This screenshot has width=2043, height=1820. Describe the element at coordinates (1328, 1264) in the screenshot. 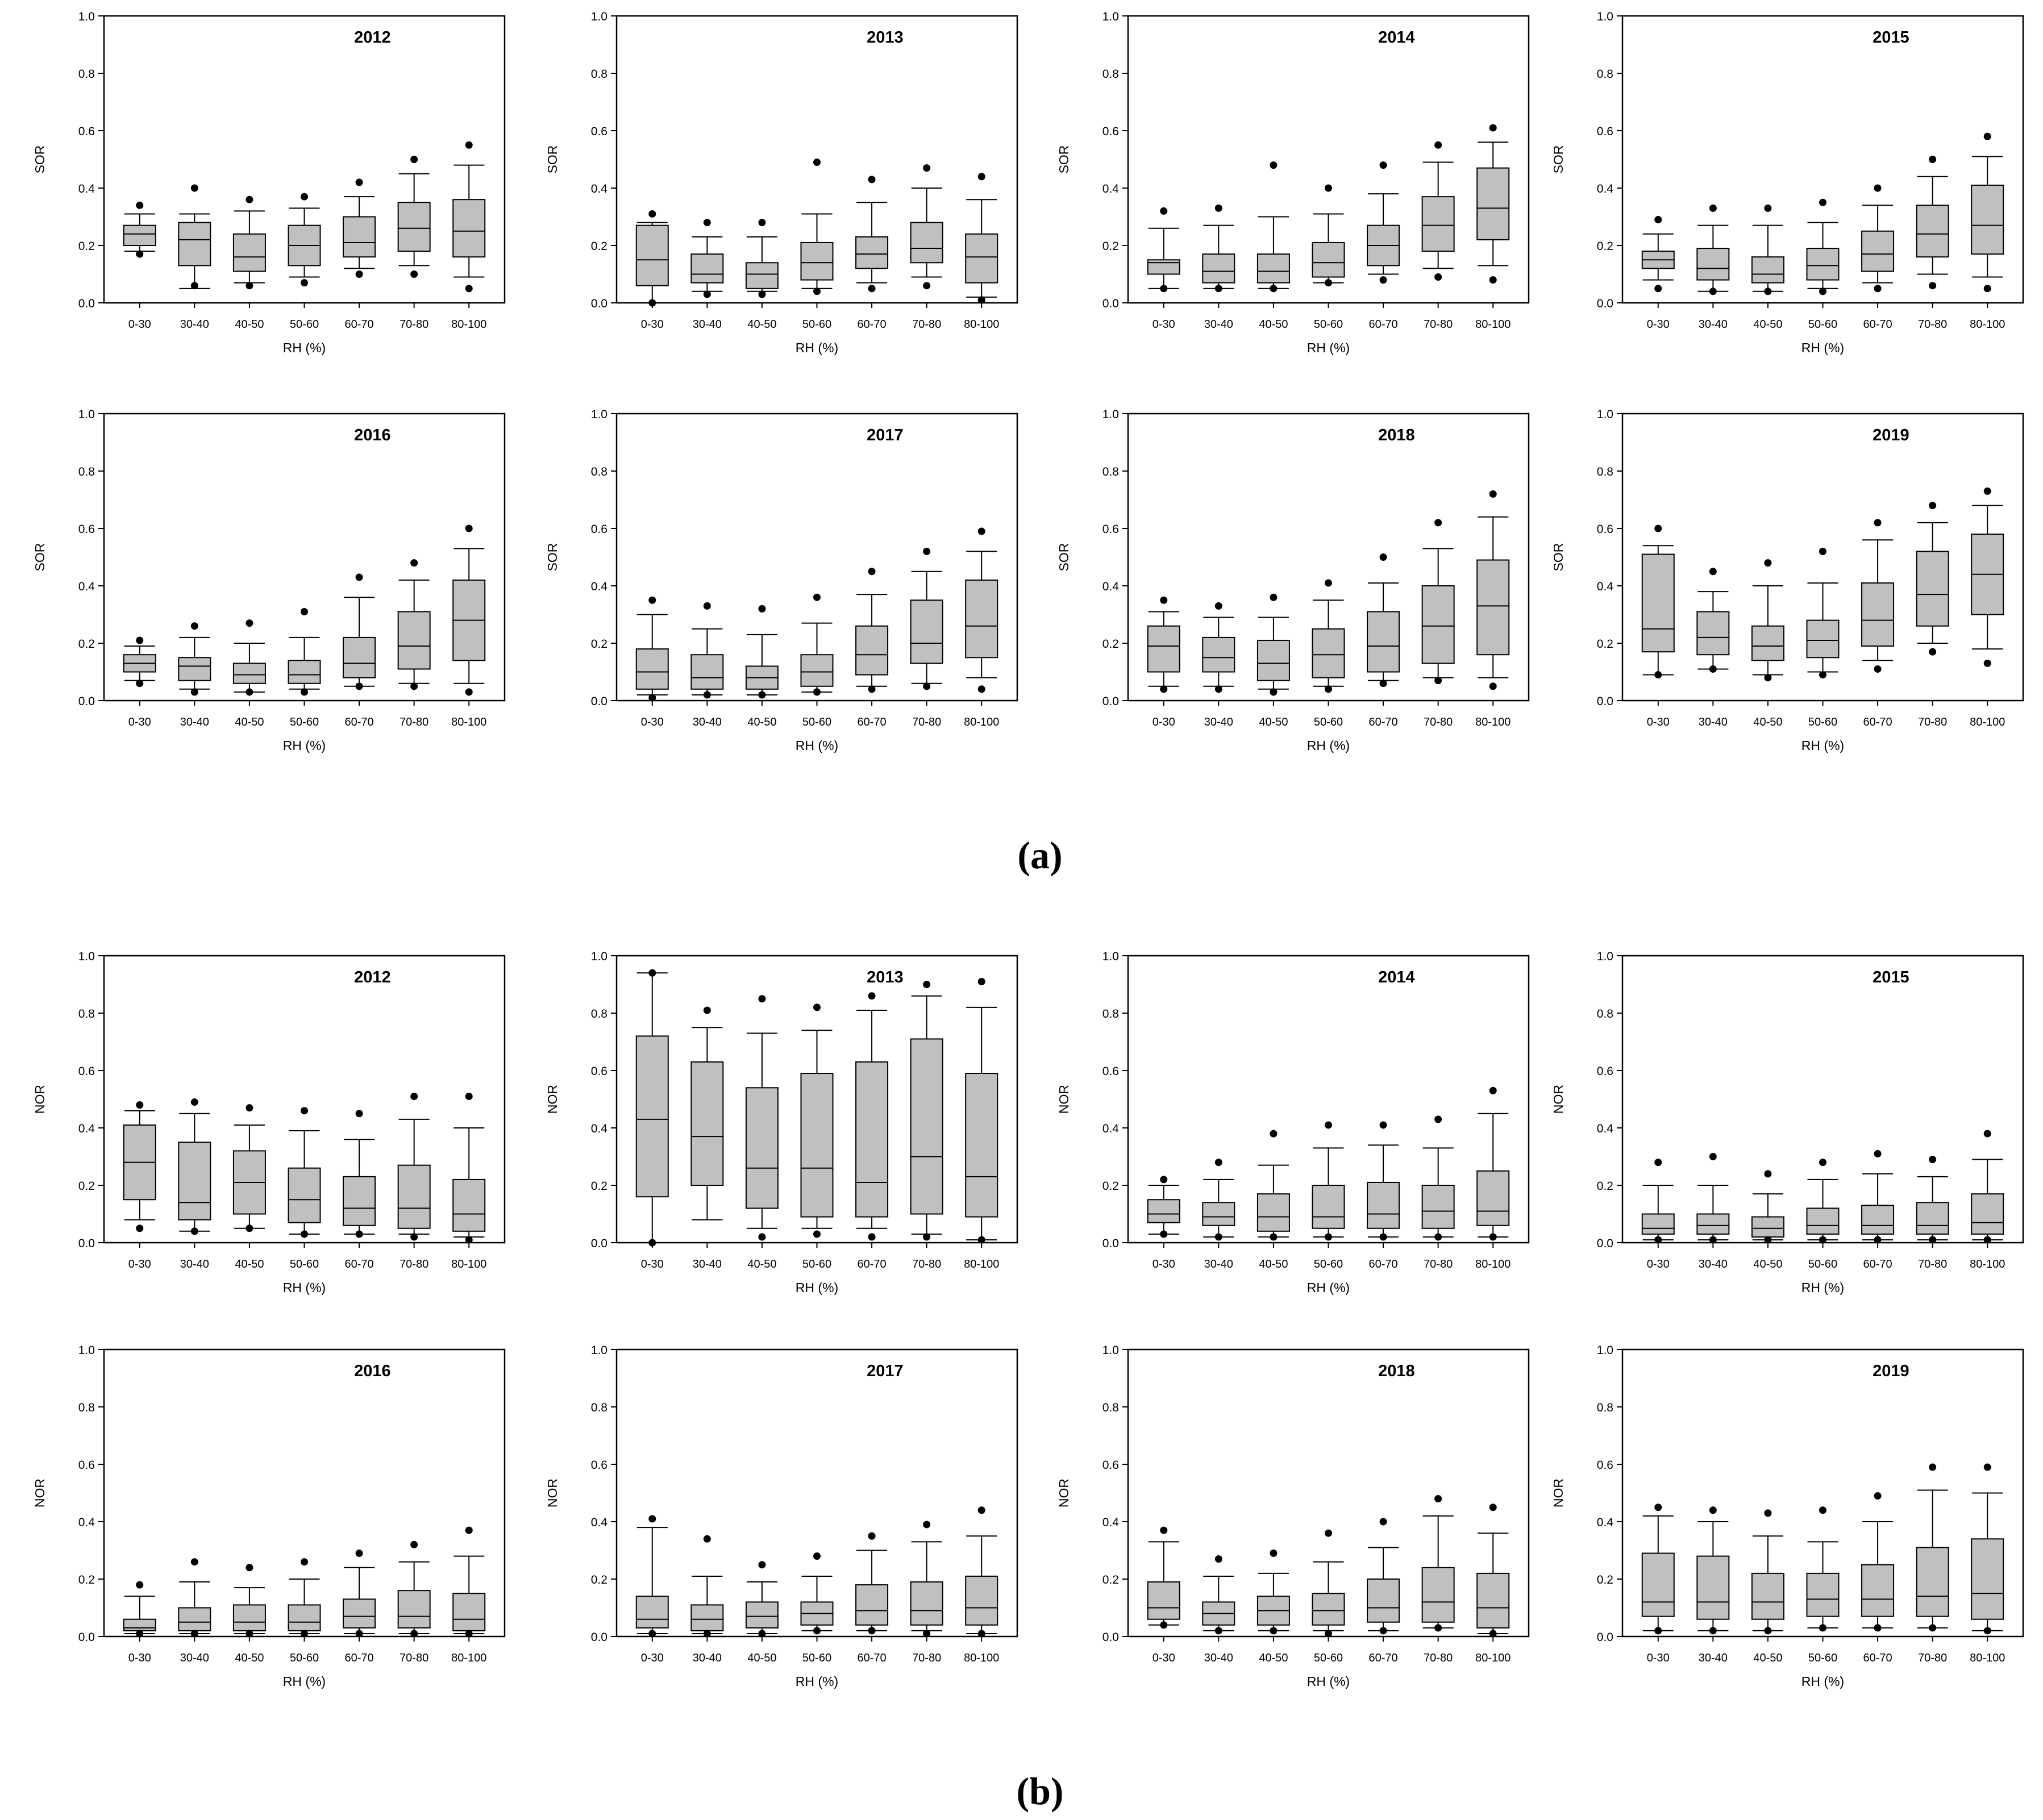

I see `chart-10-xtick-label-3: 50-60` at that location.